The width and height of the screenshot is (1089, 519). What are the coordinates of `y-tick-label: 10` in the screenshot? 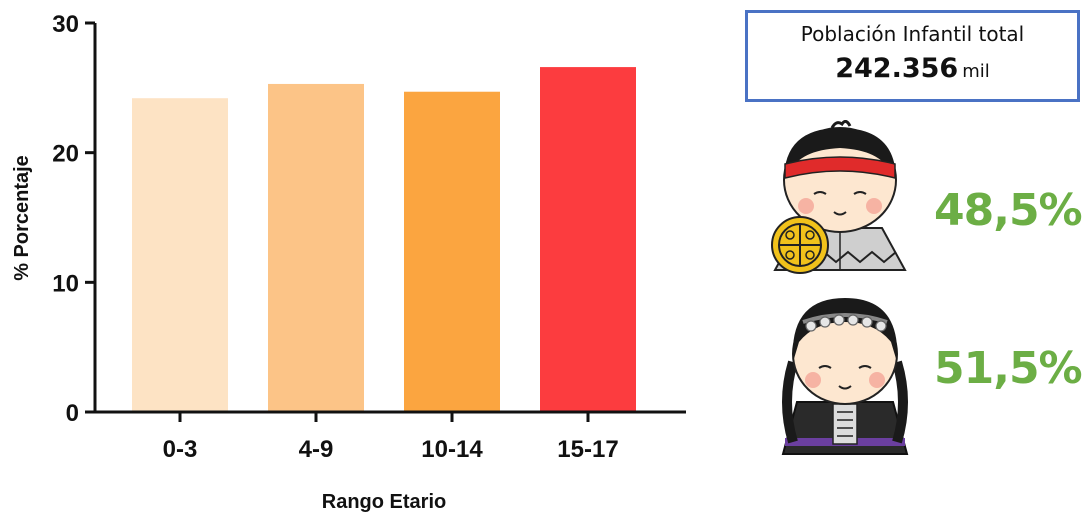 It's located at (65, 283).